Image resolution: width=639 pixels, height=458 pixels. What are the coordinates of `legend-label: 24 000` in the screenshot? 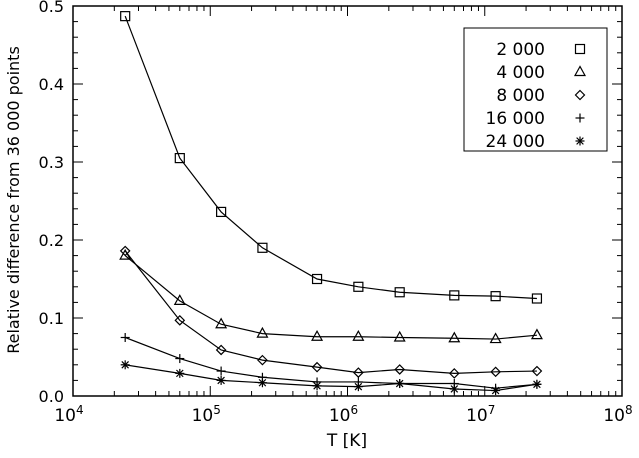 It's located at (515, 142).